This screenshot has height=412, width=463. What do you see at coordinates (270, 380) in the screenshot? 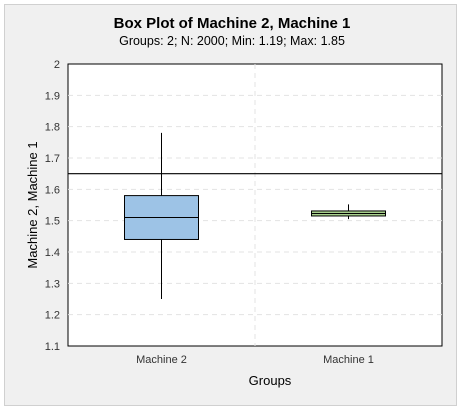
I see `x-axis-label: Groups` at bounding box center [270, 380].